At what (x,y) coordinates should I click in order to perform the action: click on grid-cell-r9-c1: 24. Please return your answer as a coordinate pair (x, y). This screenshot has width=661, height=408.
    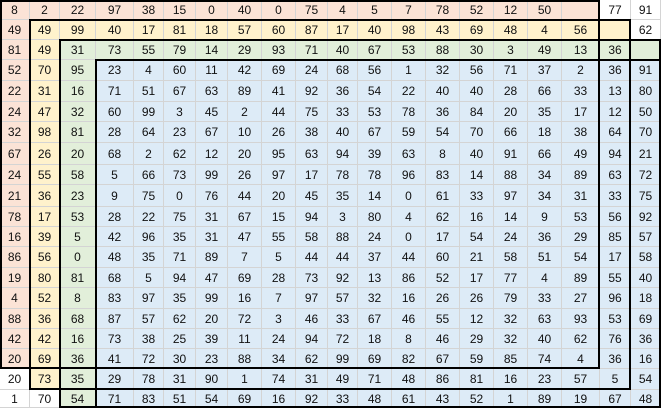
    Looking at the image, I should click on (15, 175).